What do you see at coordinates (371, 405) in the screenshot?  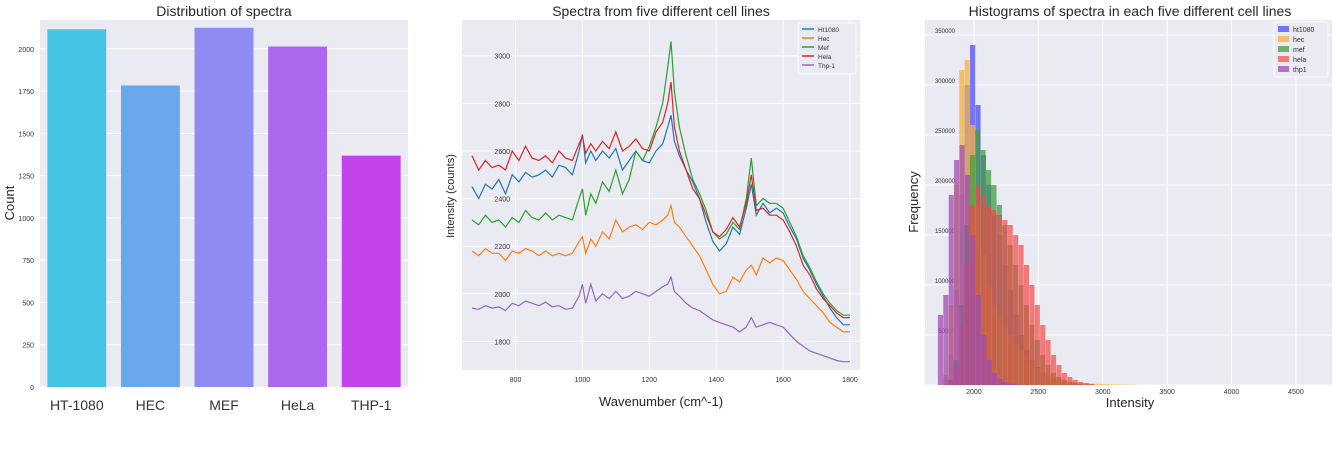 I see `x-tick-label: THP-1` at bounding box center [371, 405].